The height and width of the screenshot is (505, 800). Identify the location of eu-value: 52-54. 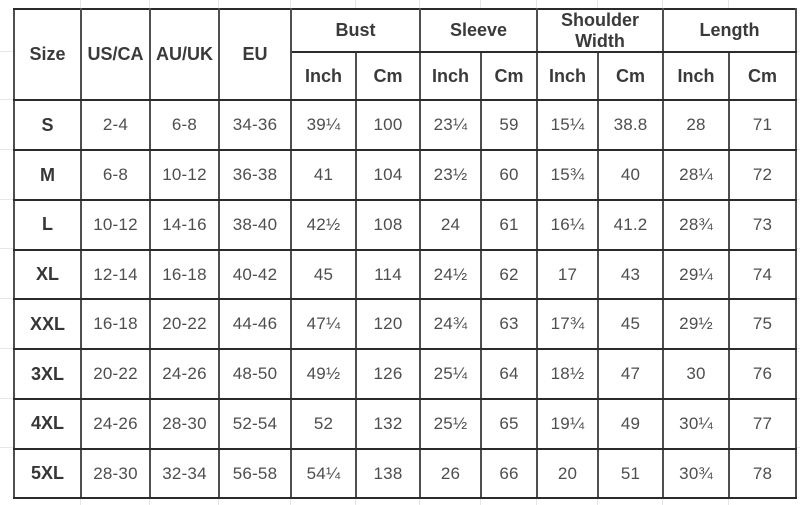
(255, 423).